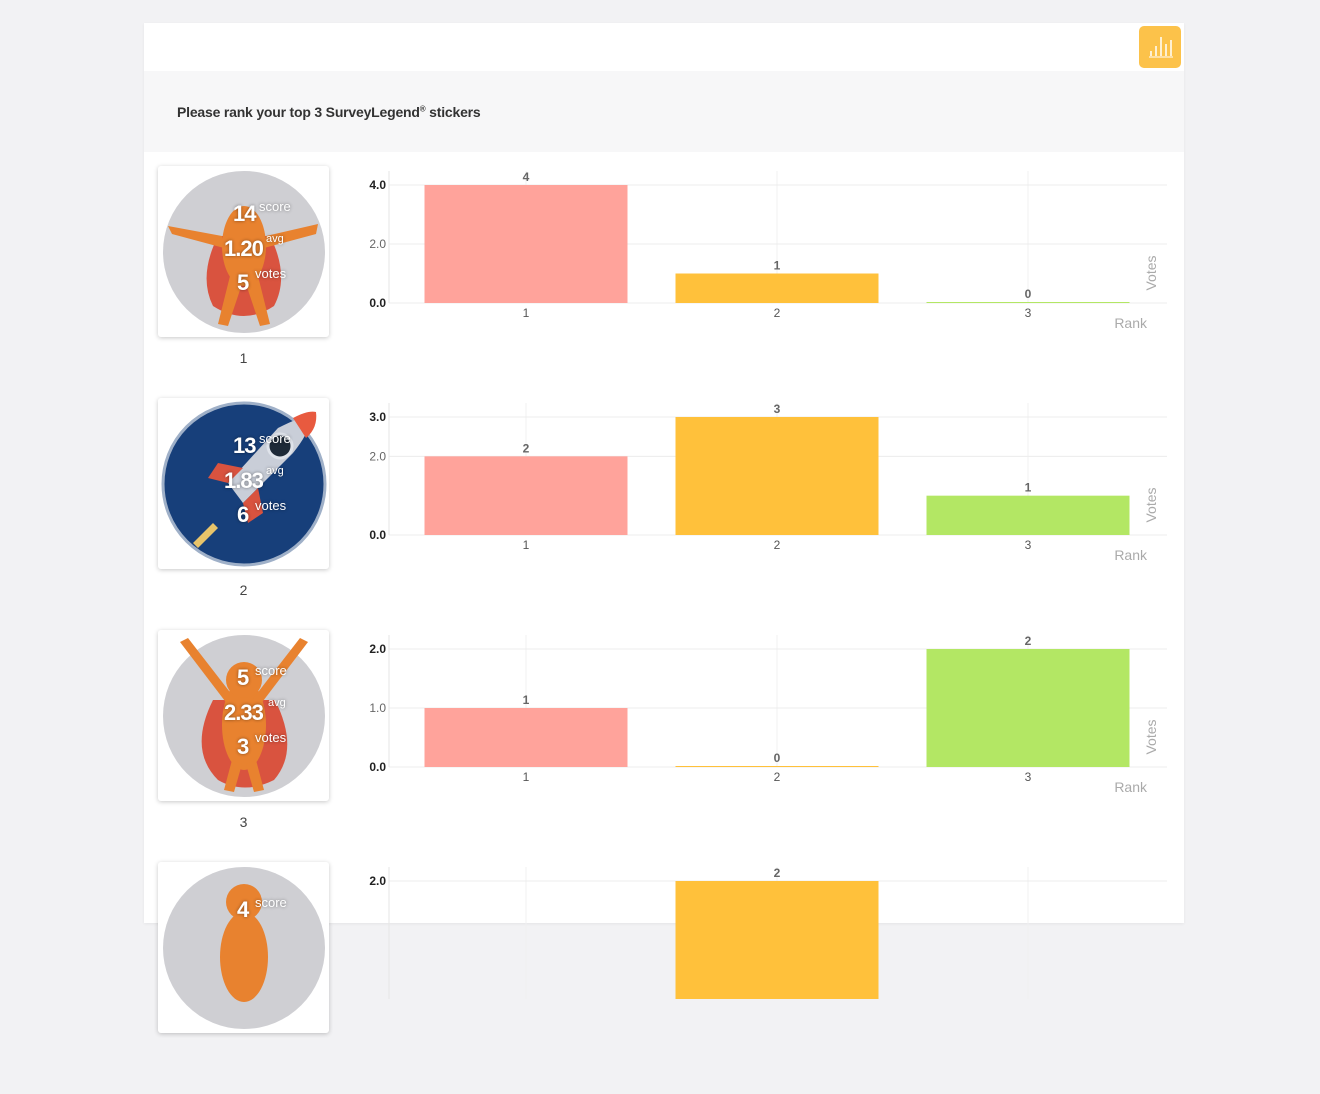 This screenshot has height=1094, width=1320. Describe the element at coordinates (777, 409) in the screenshot. I see `bar-value-label: 3` at that location.